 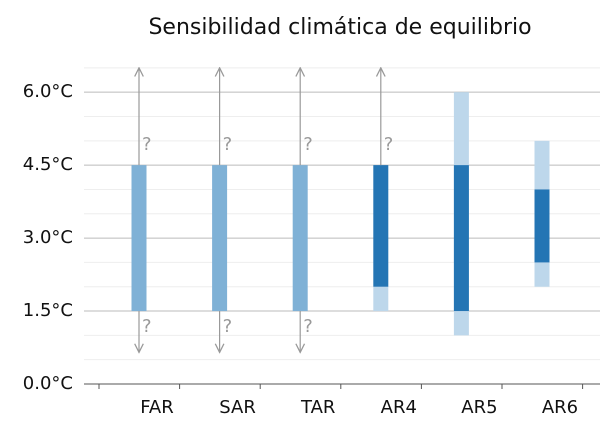 I want to click on y-tick-label: 1.5°C, so click(x=48, y=310).